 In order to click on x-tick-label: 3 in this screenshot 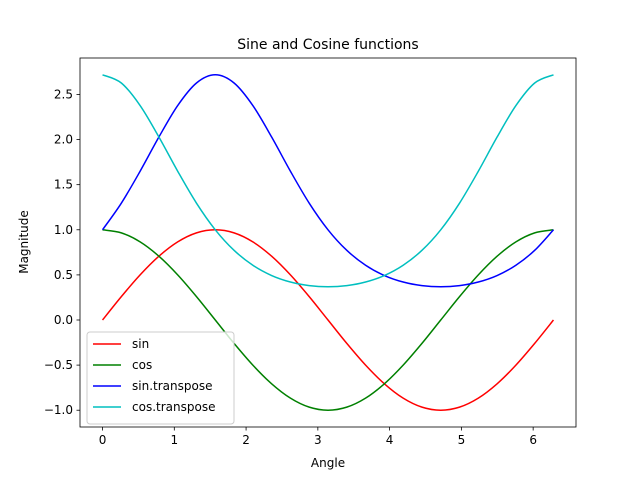, I will do `click(318, 440)`.